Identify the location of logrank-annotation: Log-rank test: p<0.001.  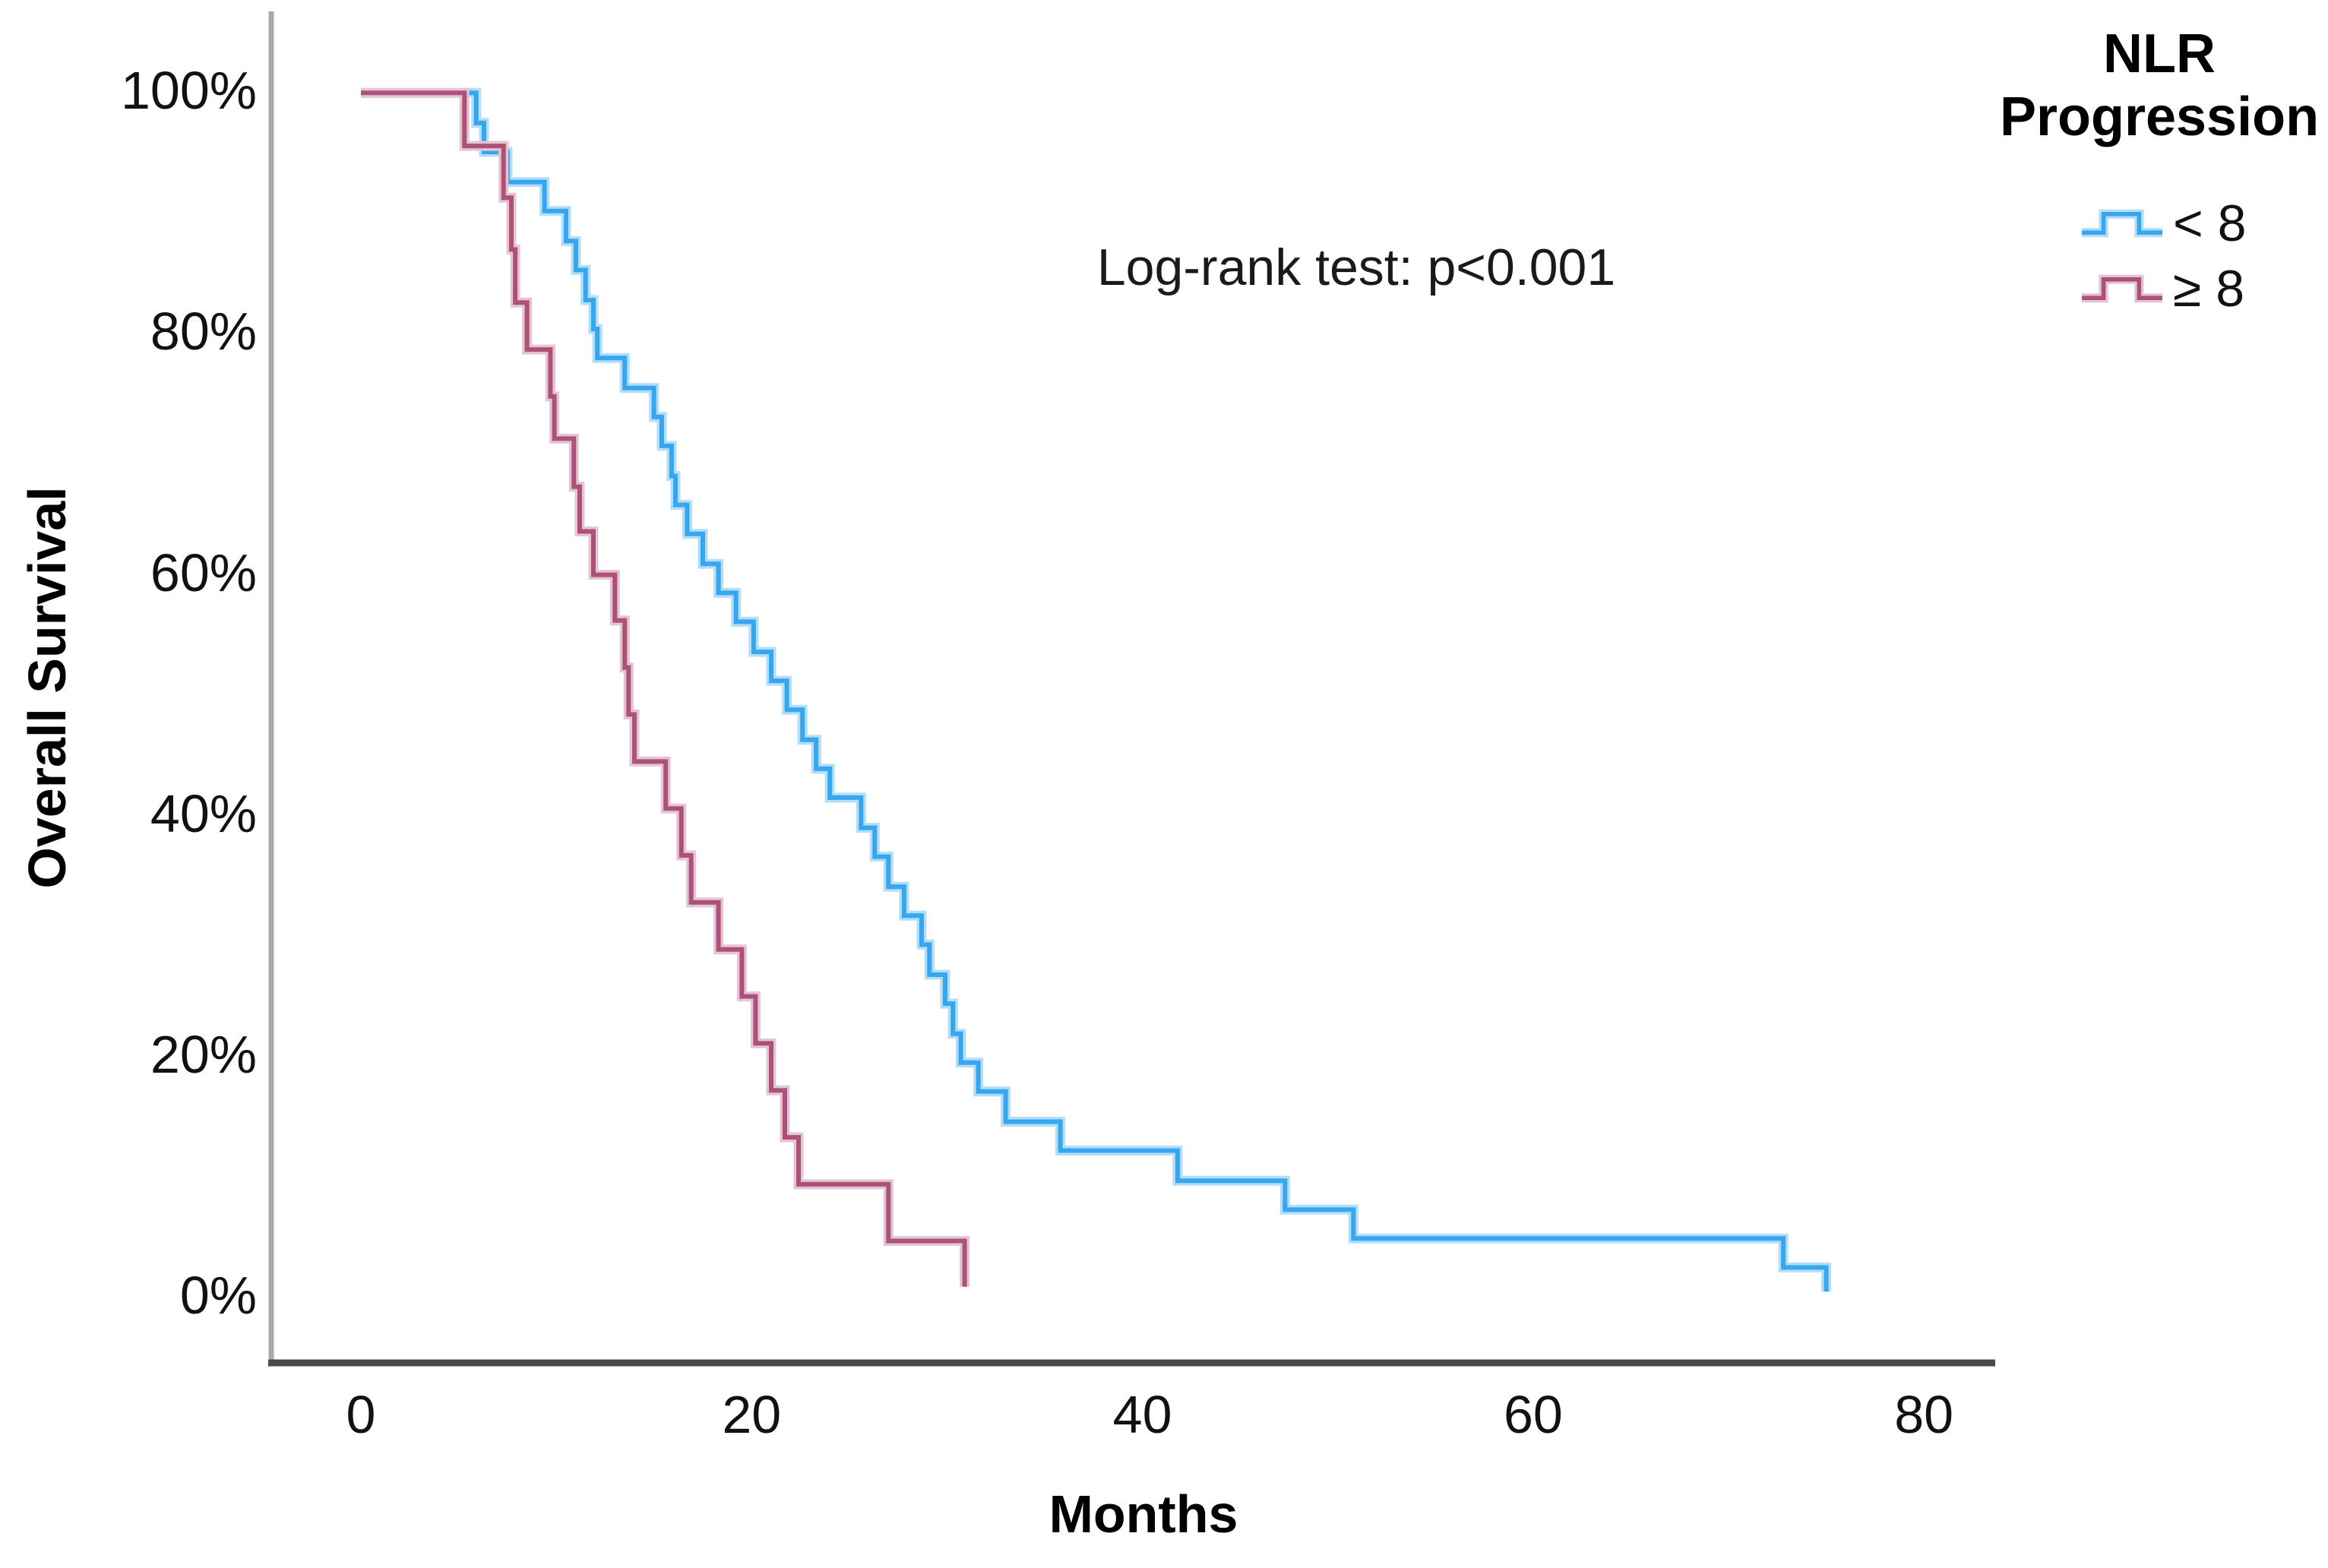
(1356, 268).